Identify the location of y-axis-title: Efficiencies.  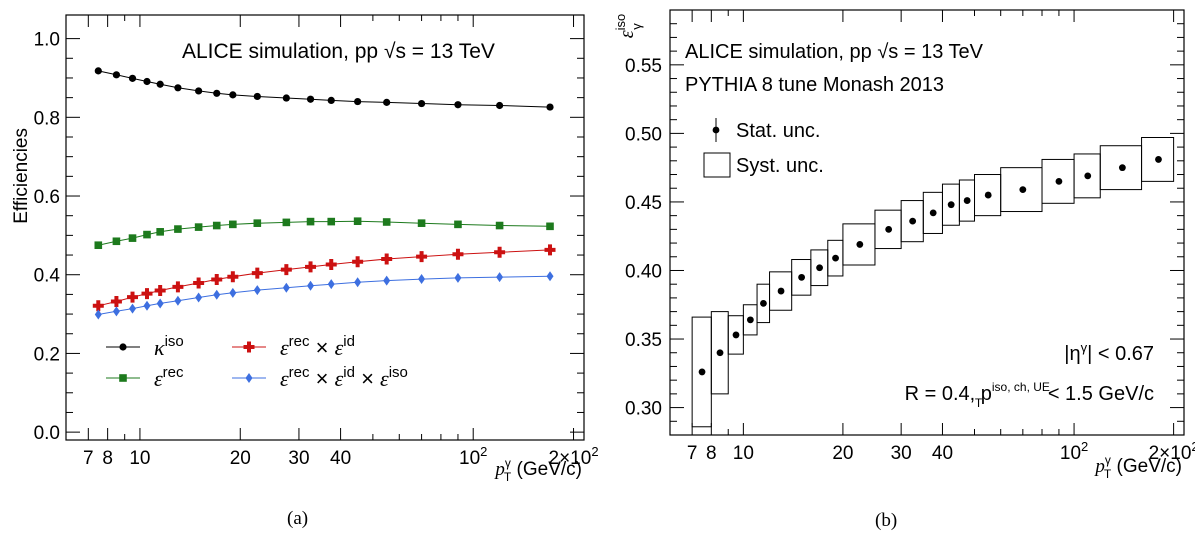
(21, 176).